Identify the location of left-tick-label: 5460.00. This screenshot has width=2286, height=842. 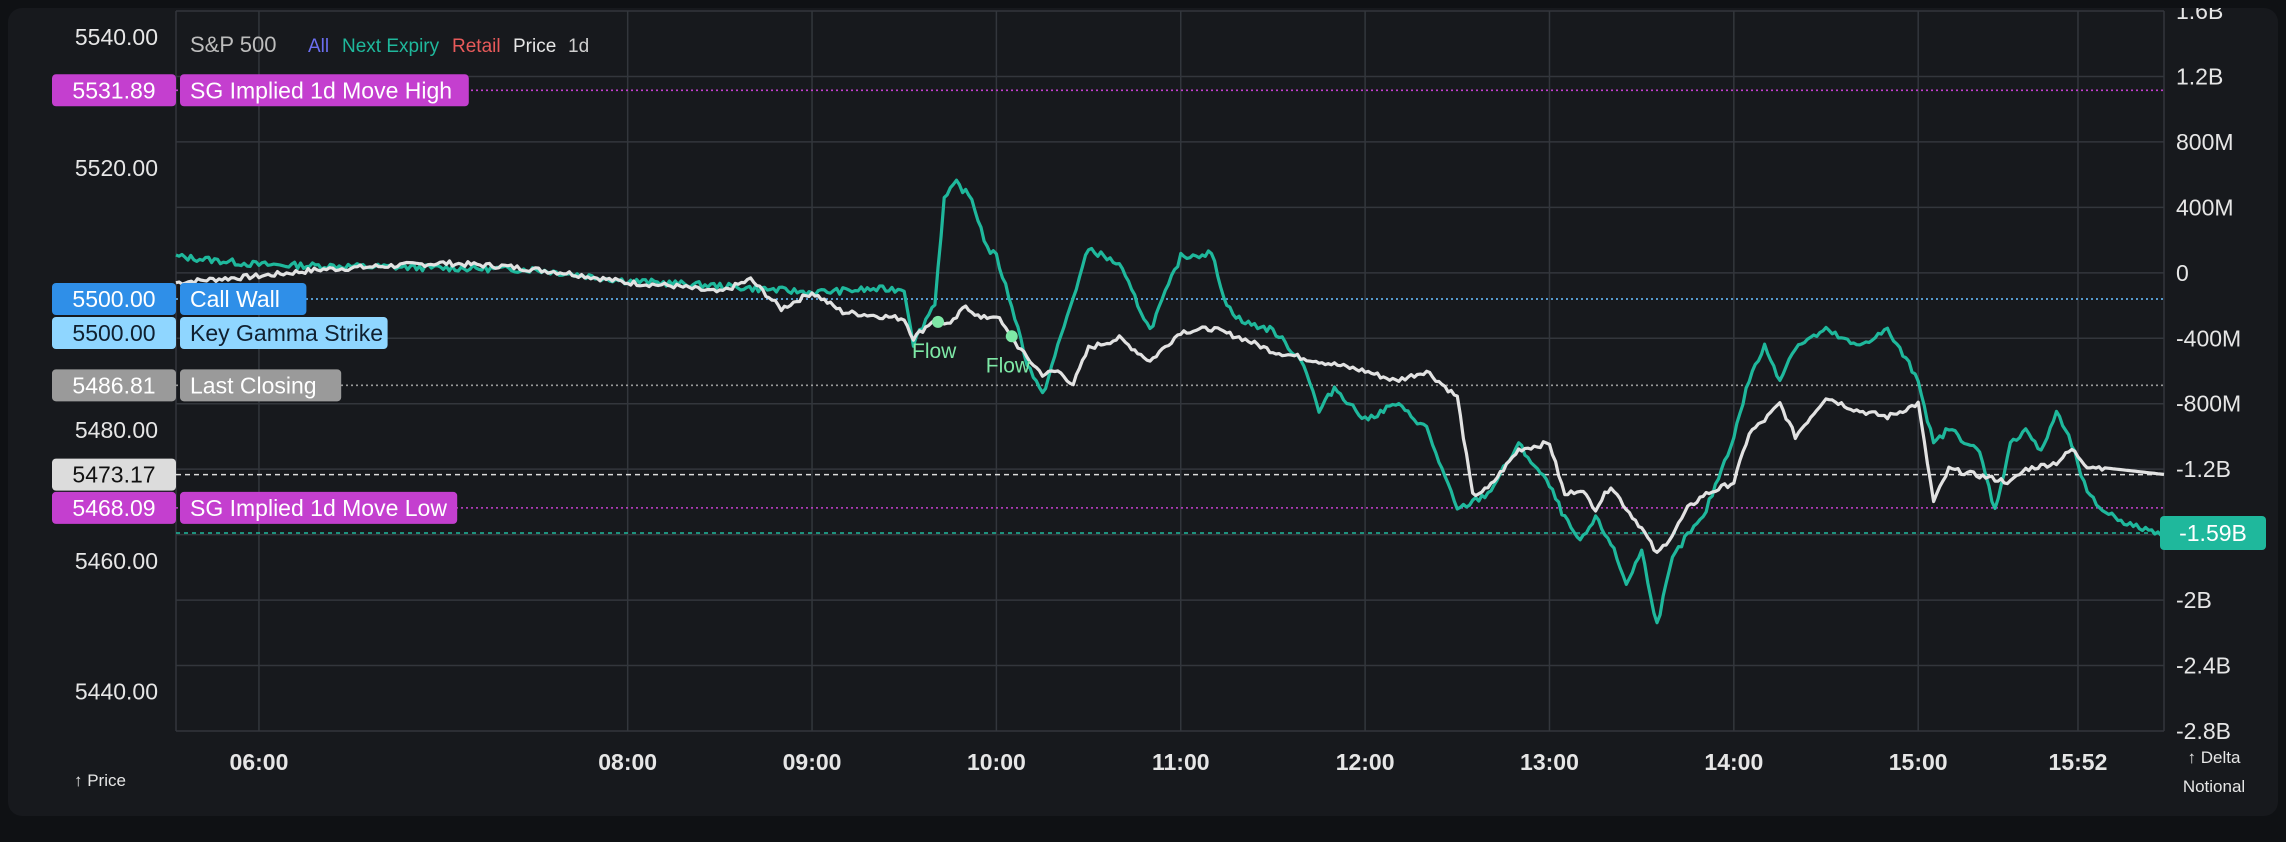
(116, 561).